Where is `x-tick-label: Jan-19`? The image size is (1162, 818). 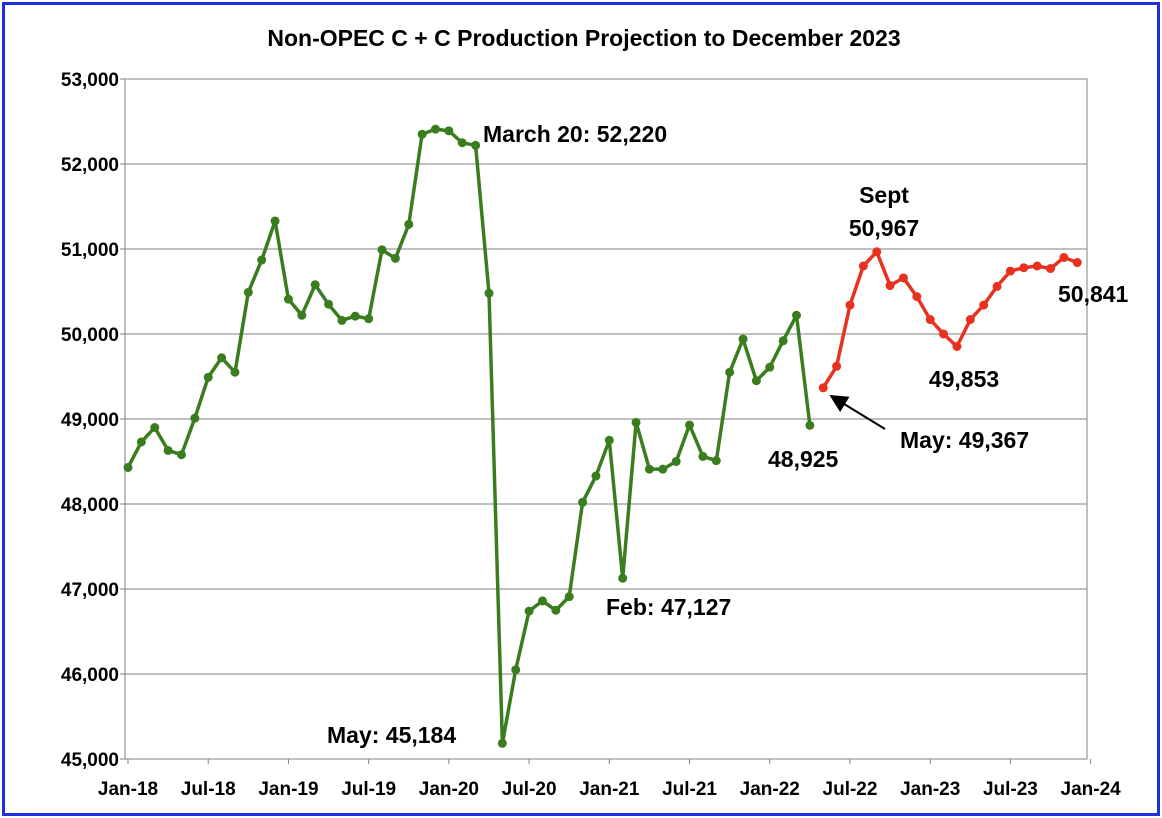
x-tick-label: Jan-19 is located at coordinates (288, 789).